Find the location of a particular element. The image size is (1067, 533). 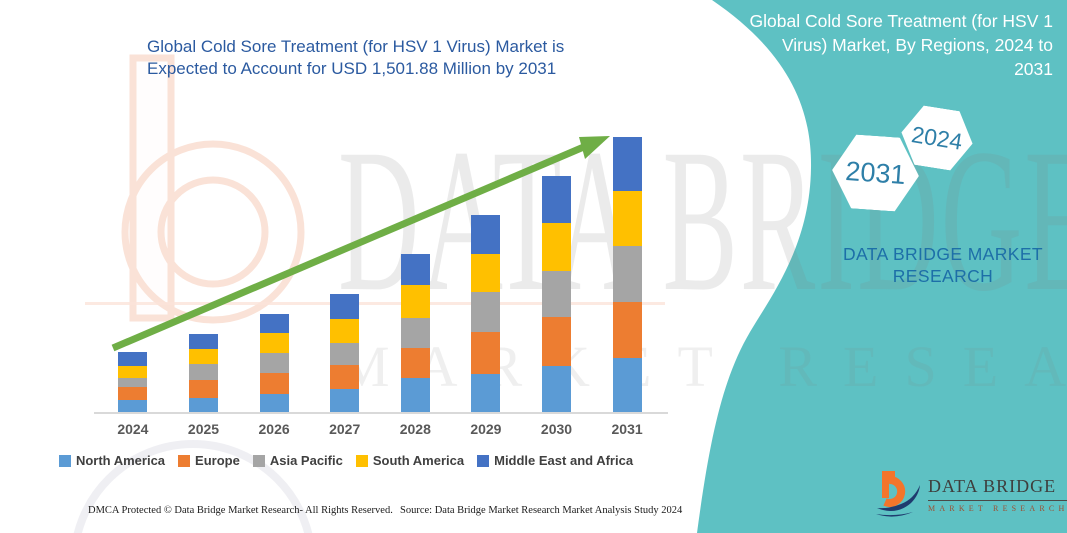

legend-item-europe: Europe is located at coordinates (209, 460).